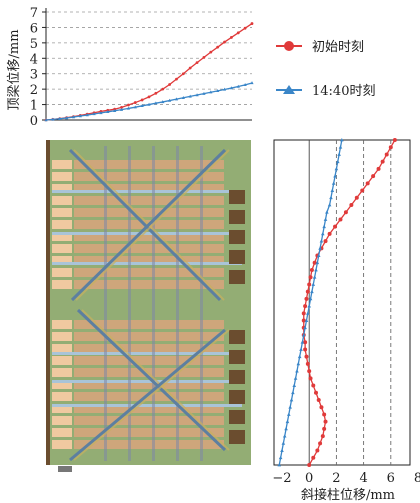  What do you see at coordinates (320, 47) in the screenshot?
I see `legend-item-initial: 初始时刻` at bounding box center [320, 47].